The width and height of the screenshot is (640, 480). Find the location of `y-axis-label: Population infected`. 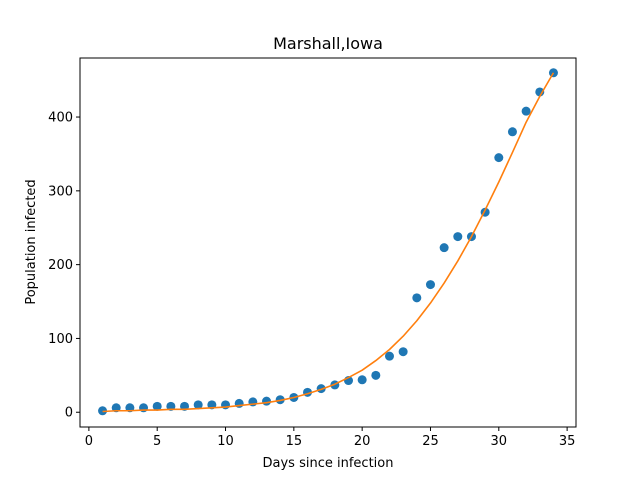

y-axis-label: Population infected is located at coordinates (31, 241).